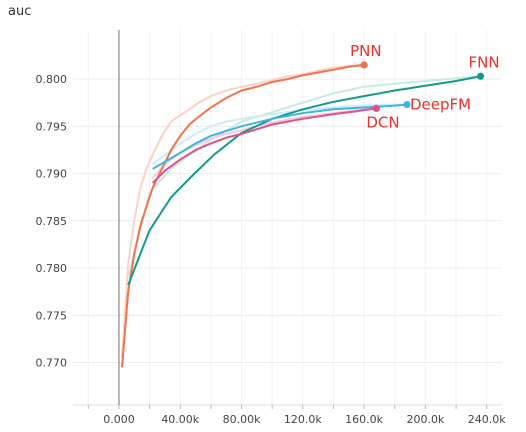 The height and width of the screenshot is (432, 526). What do you see at coordinates (52, 221) in the screenshot?
I see `y-tick-label: 0.785` at bounding box center [52, 221].